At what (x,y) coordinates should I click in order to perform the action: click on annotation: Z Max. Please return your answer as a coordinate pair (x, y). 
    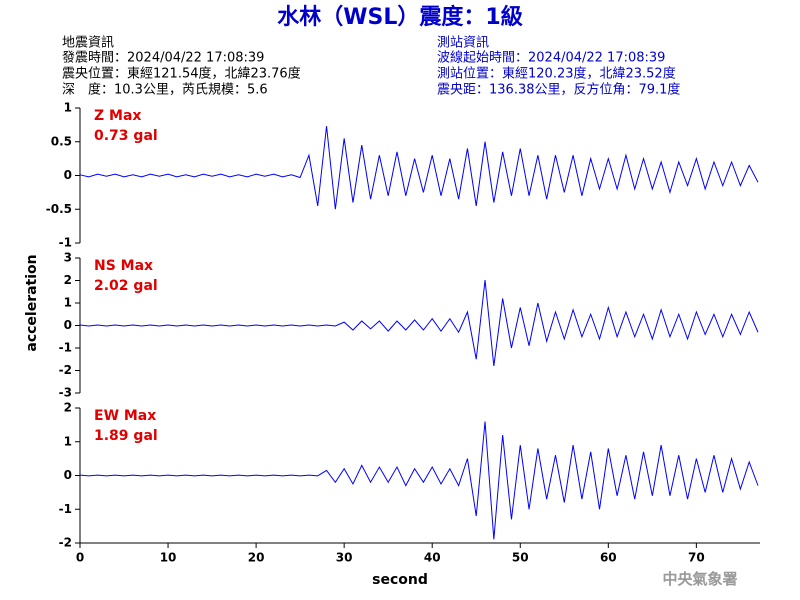
    Looking at the image, I should click on (117, 116).